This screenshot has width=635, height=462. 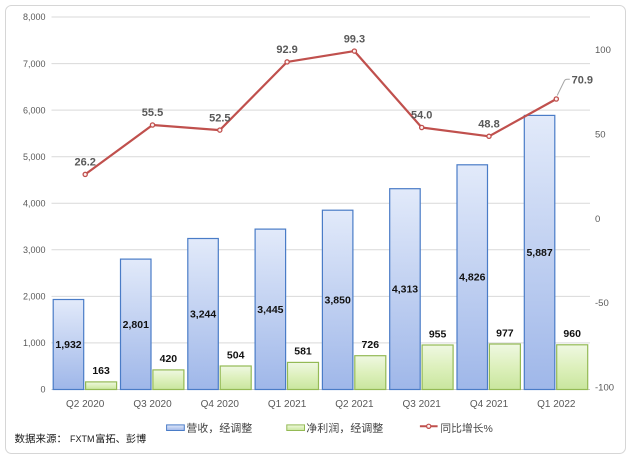 I want to click on svg-text: Q4 2020, so click(x=220, y=404).